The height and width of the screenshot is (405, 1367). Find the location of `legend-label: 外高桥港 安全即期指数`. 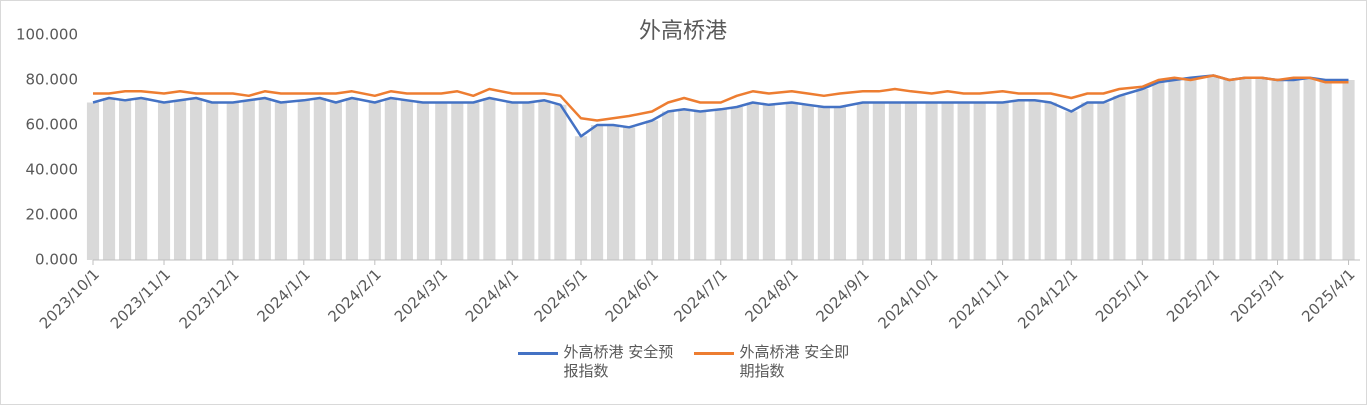

legend-label: 外高桥港 安全即期指数 is located at coordinates (794, 361).